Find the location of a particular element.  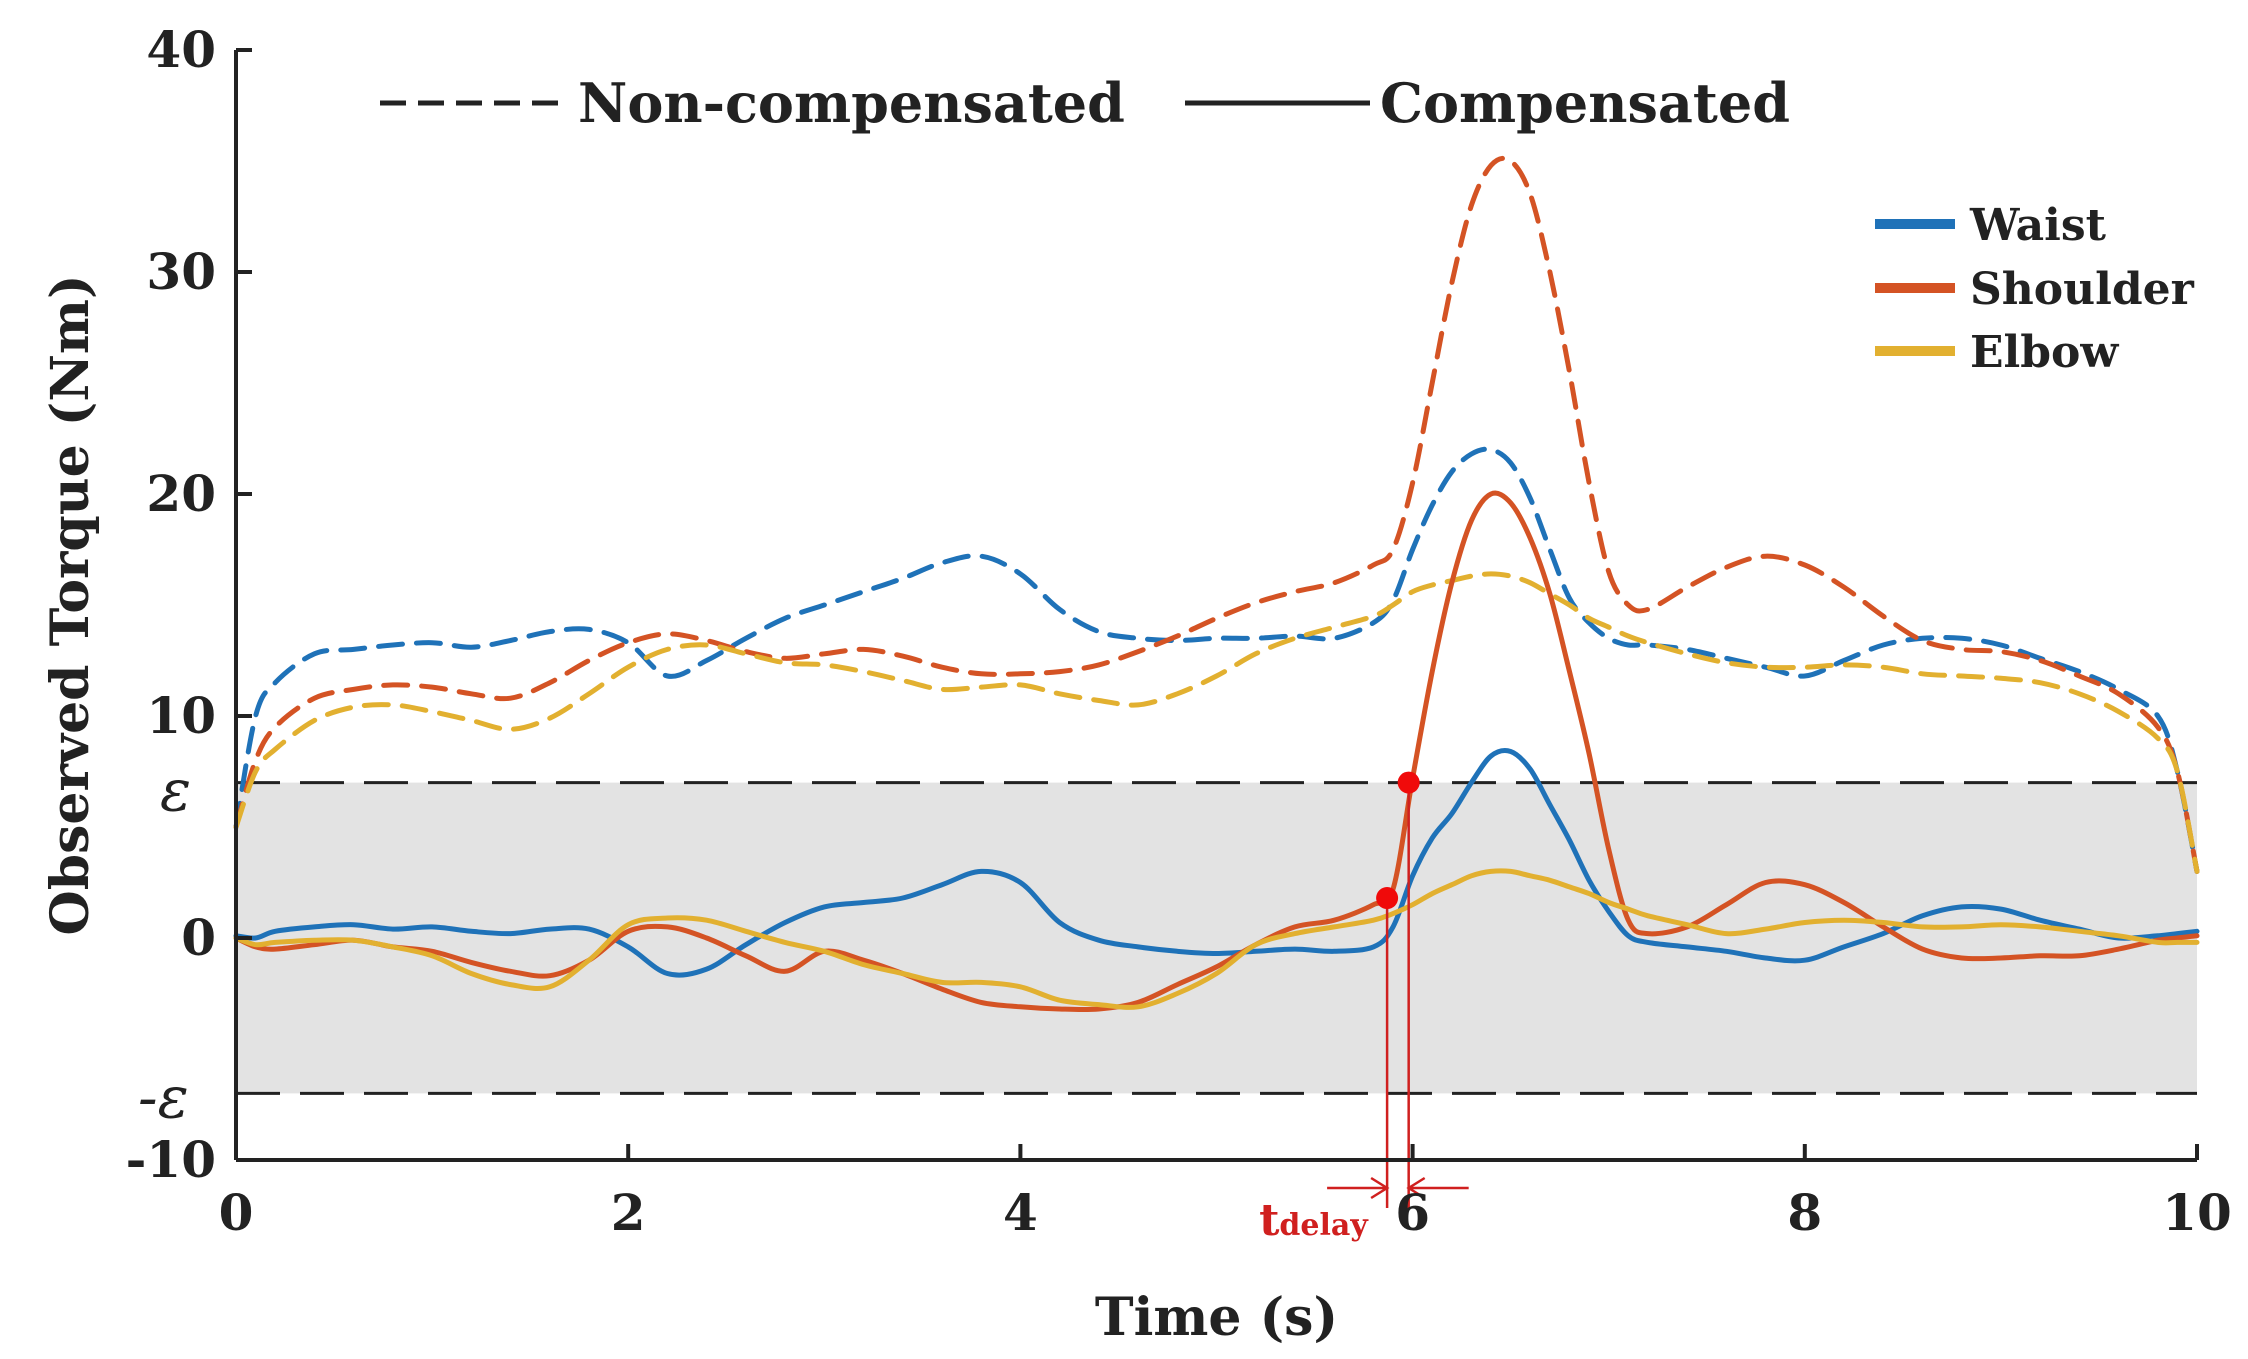

epsilon-label: ε is located at coordinates (175, 791).